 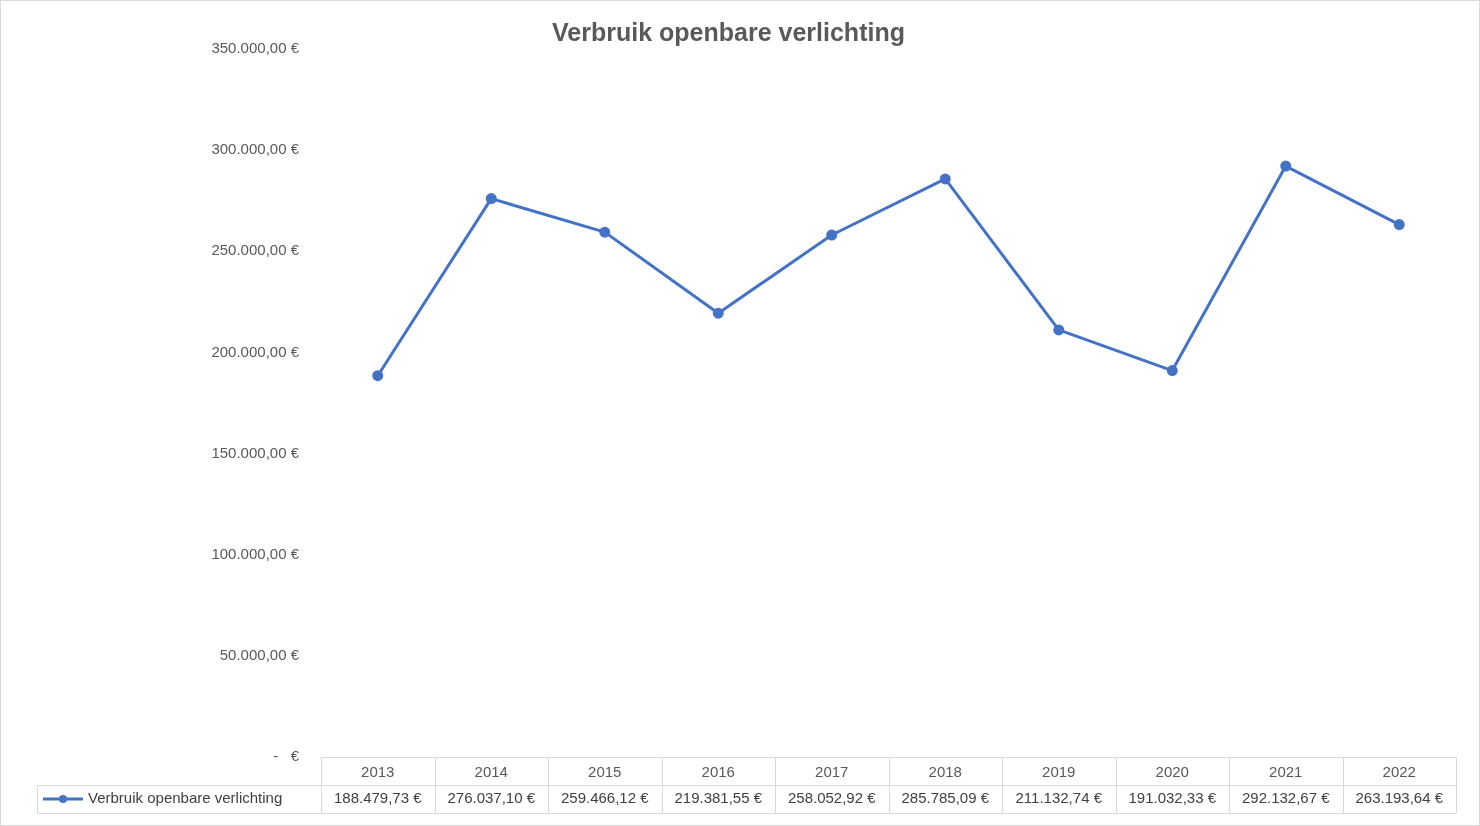 I want to click on data-label: 211.132,74 €, so click(x=1059, y=798).